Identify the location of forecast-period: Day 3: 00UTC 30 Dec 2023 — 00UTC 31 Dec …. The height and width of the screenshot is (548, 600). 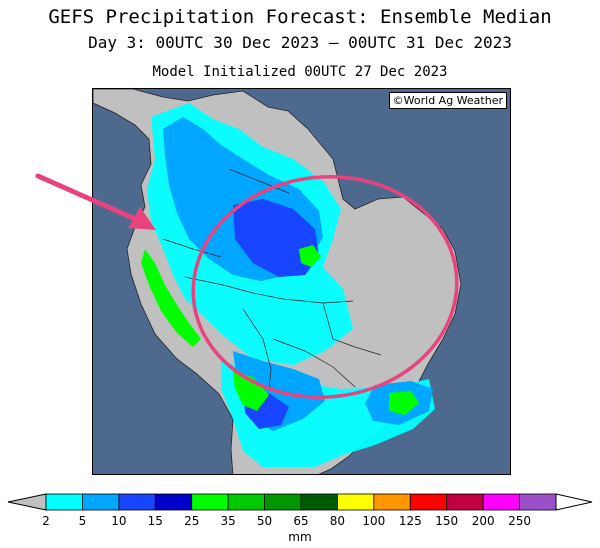
(300, 42).